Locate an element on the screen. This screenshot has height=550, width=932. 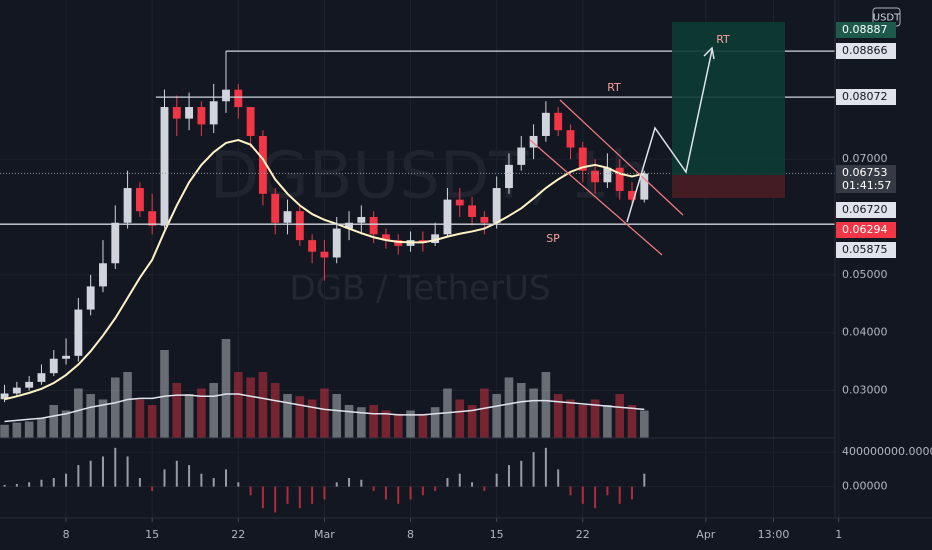
countdown-label: 01:41:57 is located at coordinates (866, 185).